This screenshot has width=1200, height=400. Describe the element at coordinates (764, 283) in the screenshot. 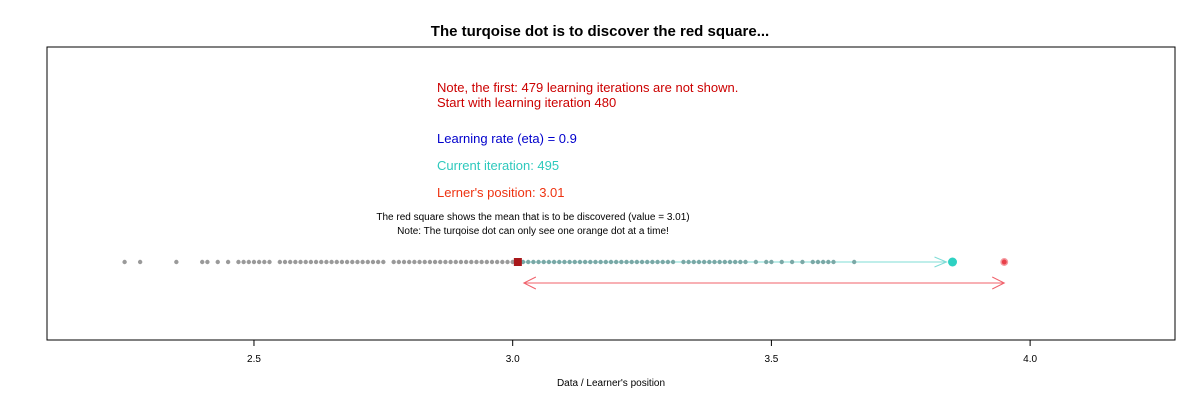

I see `distance-arrow` at that location.